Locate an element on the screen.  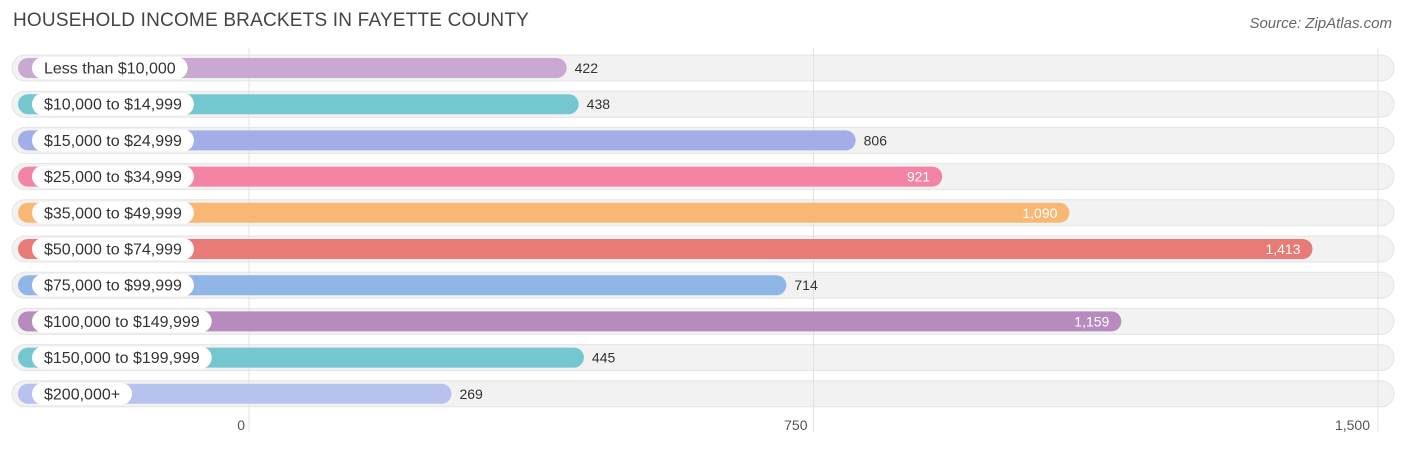
category-label: $150,000 to $199,999 is located at coordinates (122, 358).